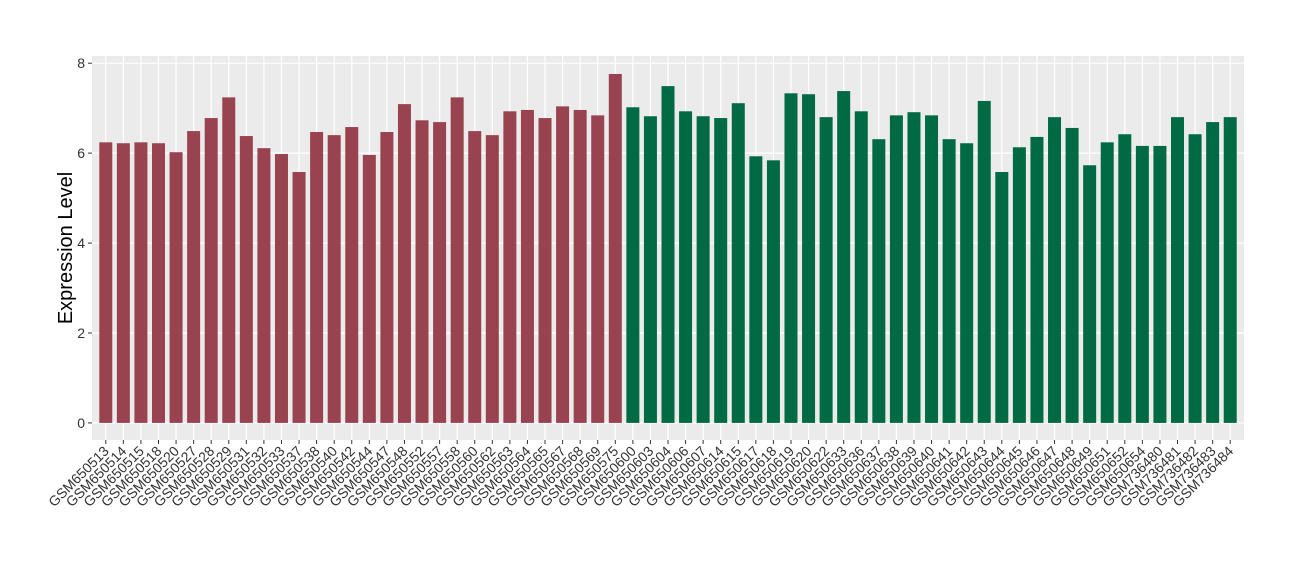 Image resolution: width=1300 pixels, height=580 pixels. I want to click on y-tick-label: 0, so click(81, 423).